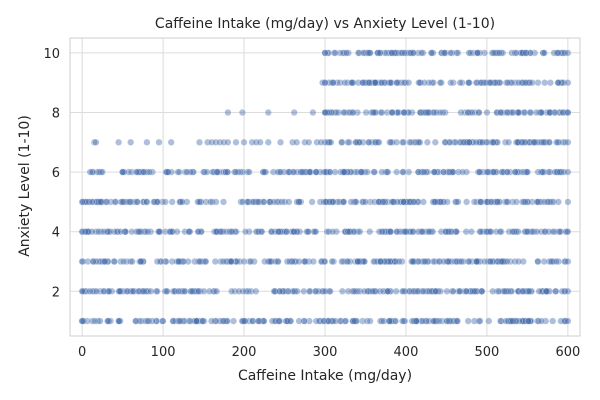 The height and width of the screenshot is (400, 600). What do you see at coordinates (56, 114) in the screenshot?
I see `y-tick-label: 8` at bounding box center [56, 114].